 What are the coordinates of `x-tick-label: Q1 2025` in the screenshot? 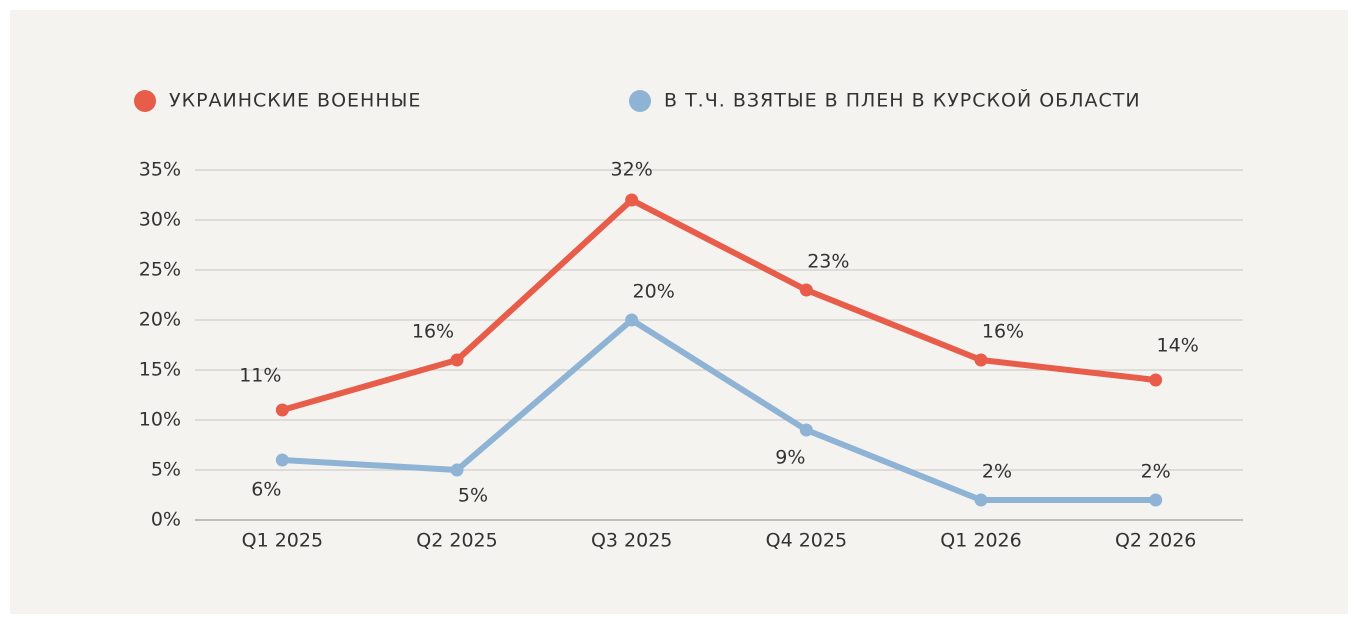 It's located at (282, 541).